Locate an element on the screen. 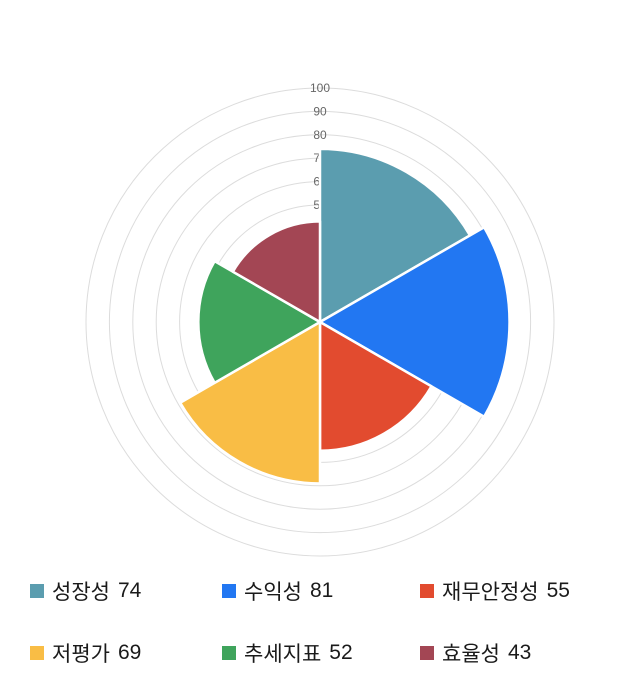 The height and width of the screenshot is (700, 640). legend-label: 저평가 is located at coordinates (81, 654).